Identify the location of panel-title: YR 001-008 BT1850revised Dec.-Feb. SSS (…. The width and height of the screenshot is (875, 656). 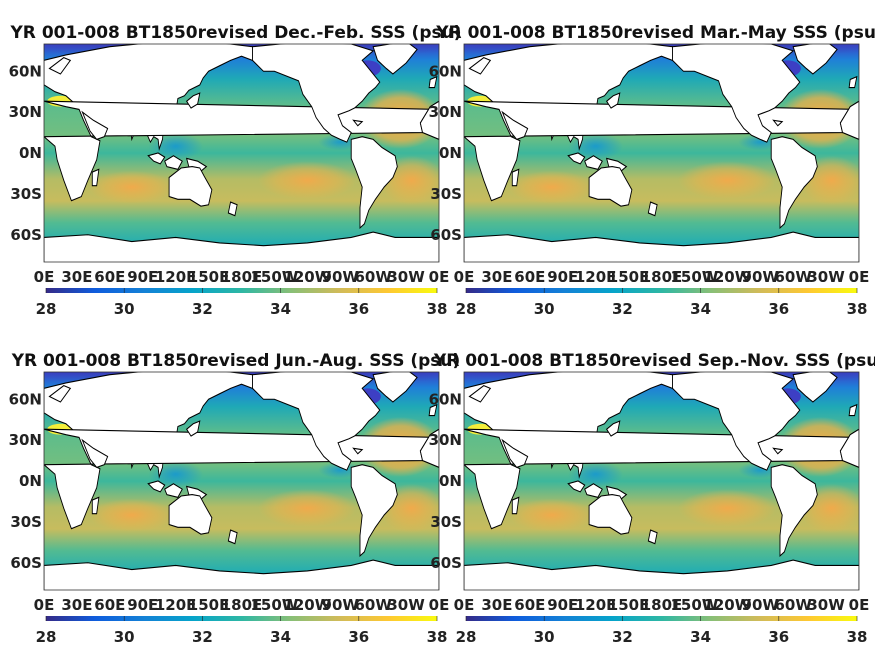
(236, 33).